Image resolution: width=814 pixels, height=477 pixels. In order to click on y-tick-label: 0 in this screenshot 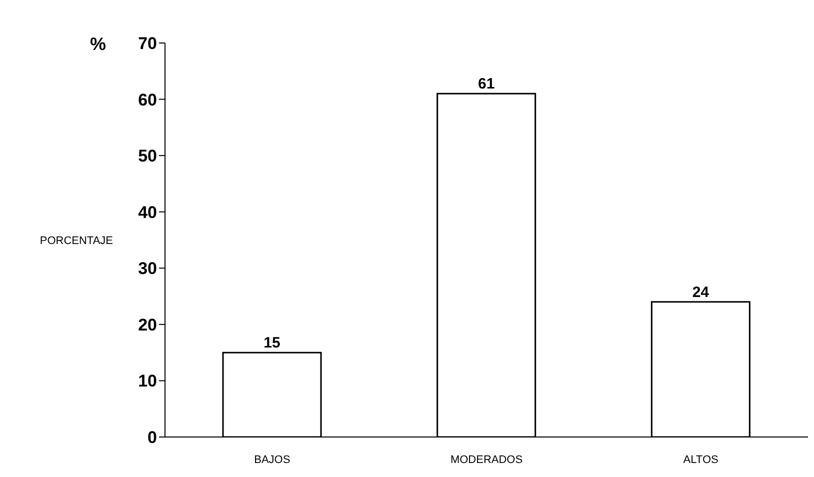, I will do `click(152, 438)`.